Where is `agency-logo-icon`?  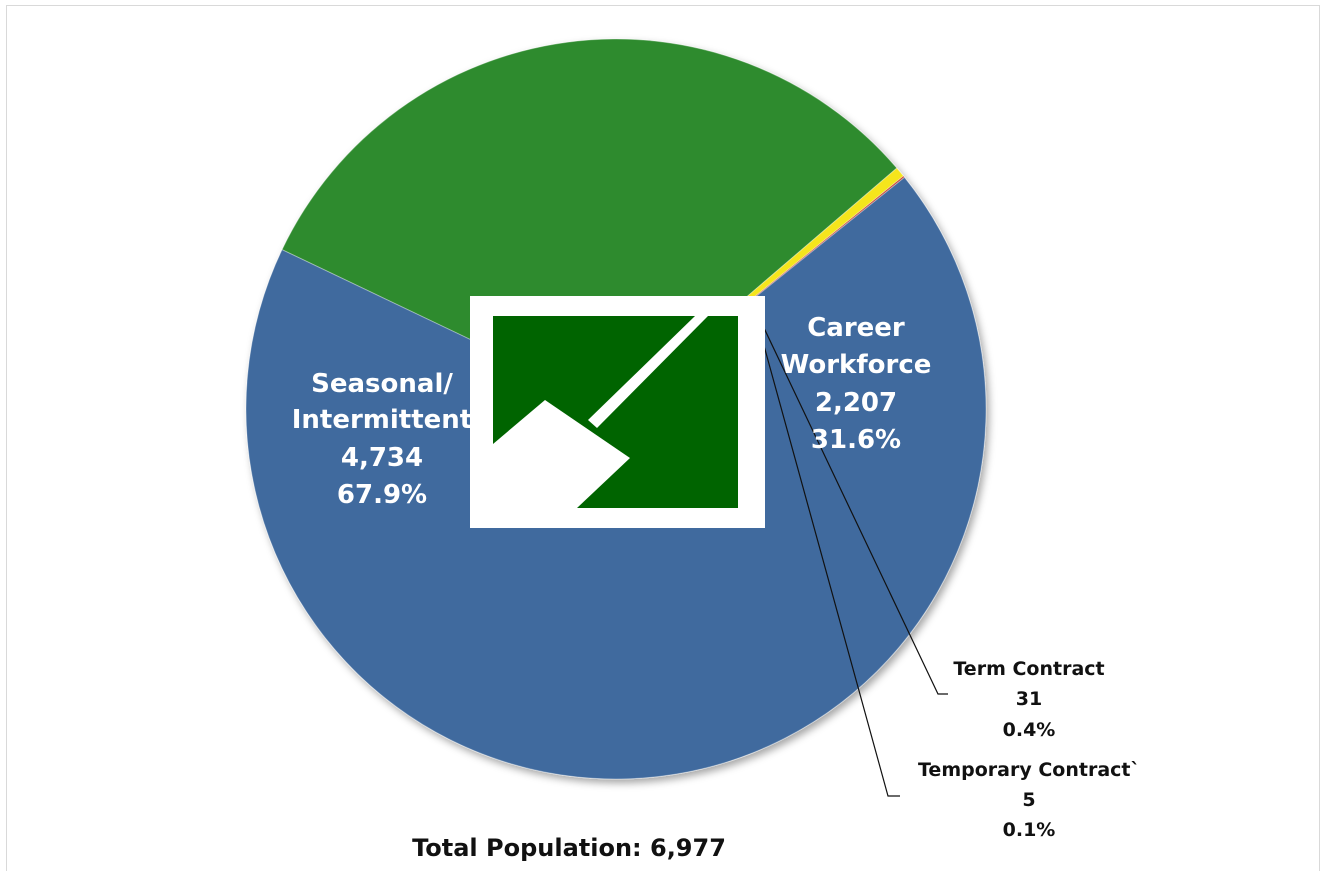
agency-logo-icon is located at coordinates (617, 412).